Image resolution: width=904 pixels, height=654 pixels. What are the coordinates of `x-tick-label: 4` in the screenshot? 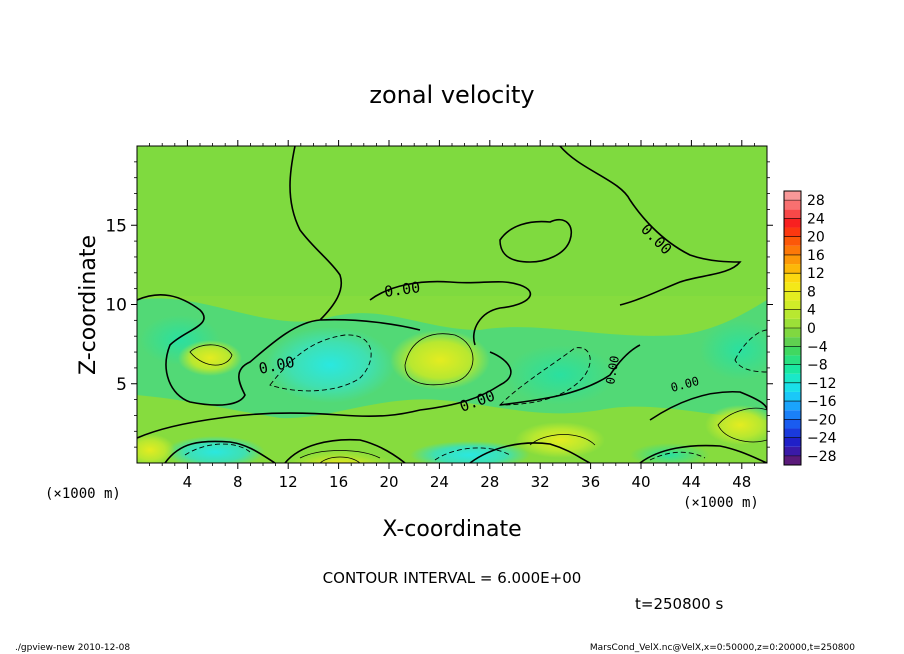 It's located at (188, 482).